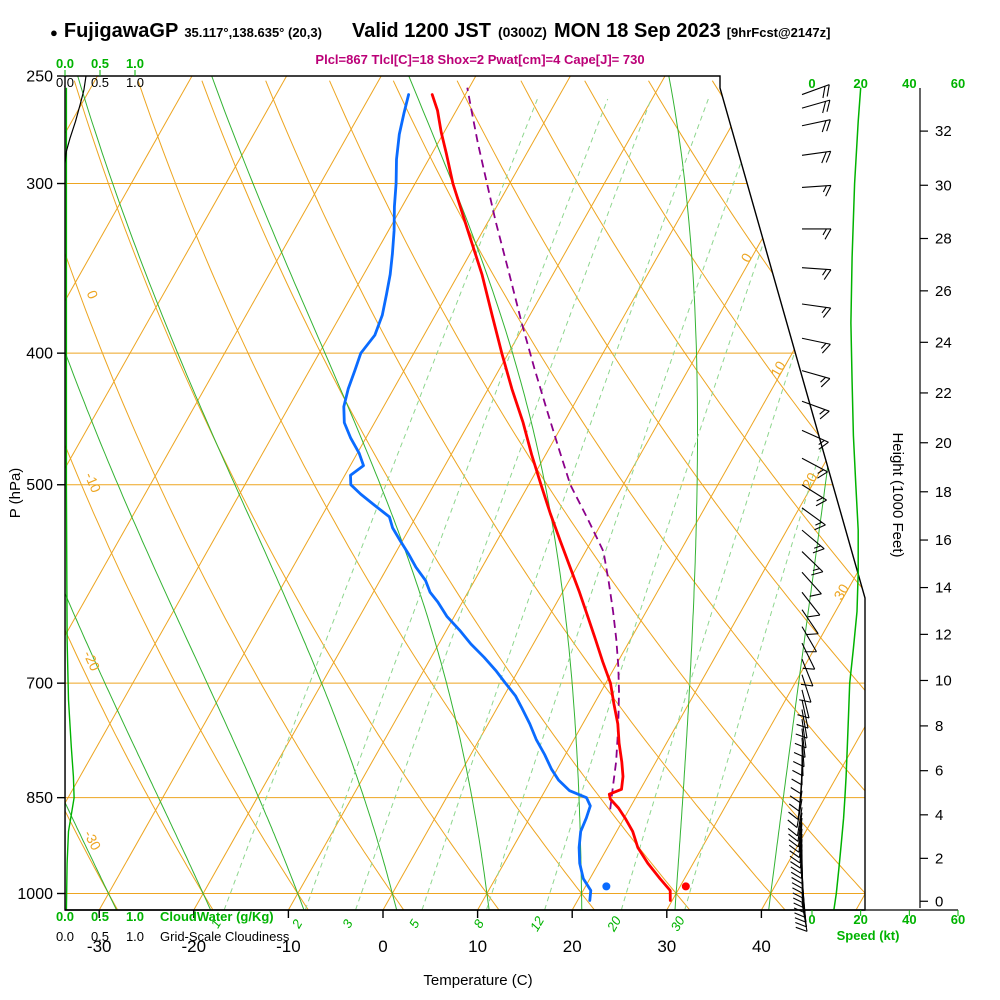 The height and width of the screenshot is (1000, 1000). What do you see at coordinates (943, 588) in the screenshot?
I see `height-tick-label: 14` at bounding box center [943, 588].